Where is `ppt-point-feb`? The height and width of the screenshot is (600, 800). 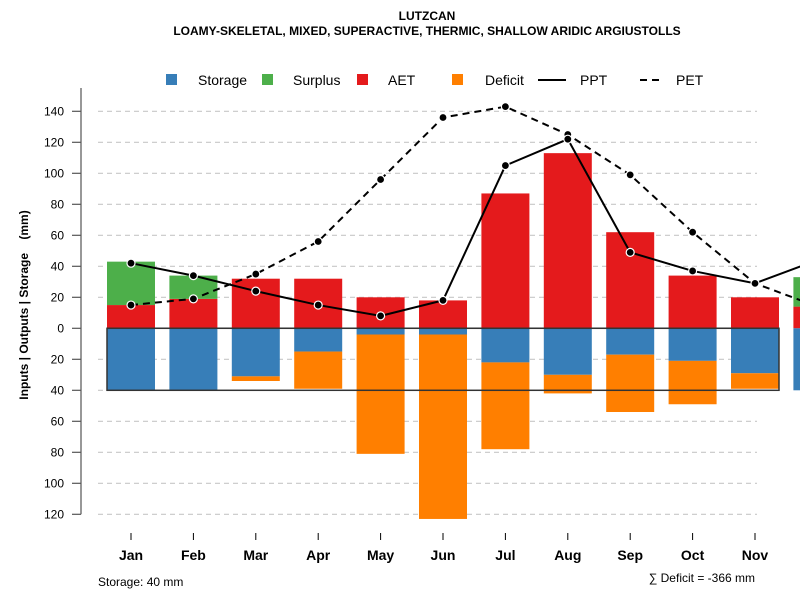 ppt-point-feb is located at coordinates (193, 276).